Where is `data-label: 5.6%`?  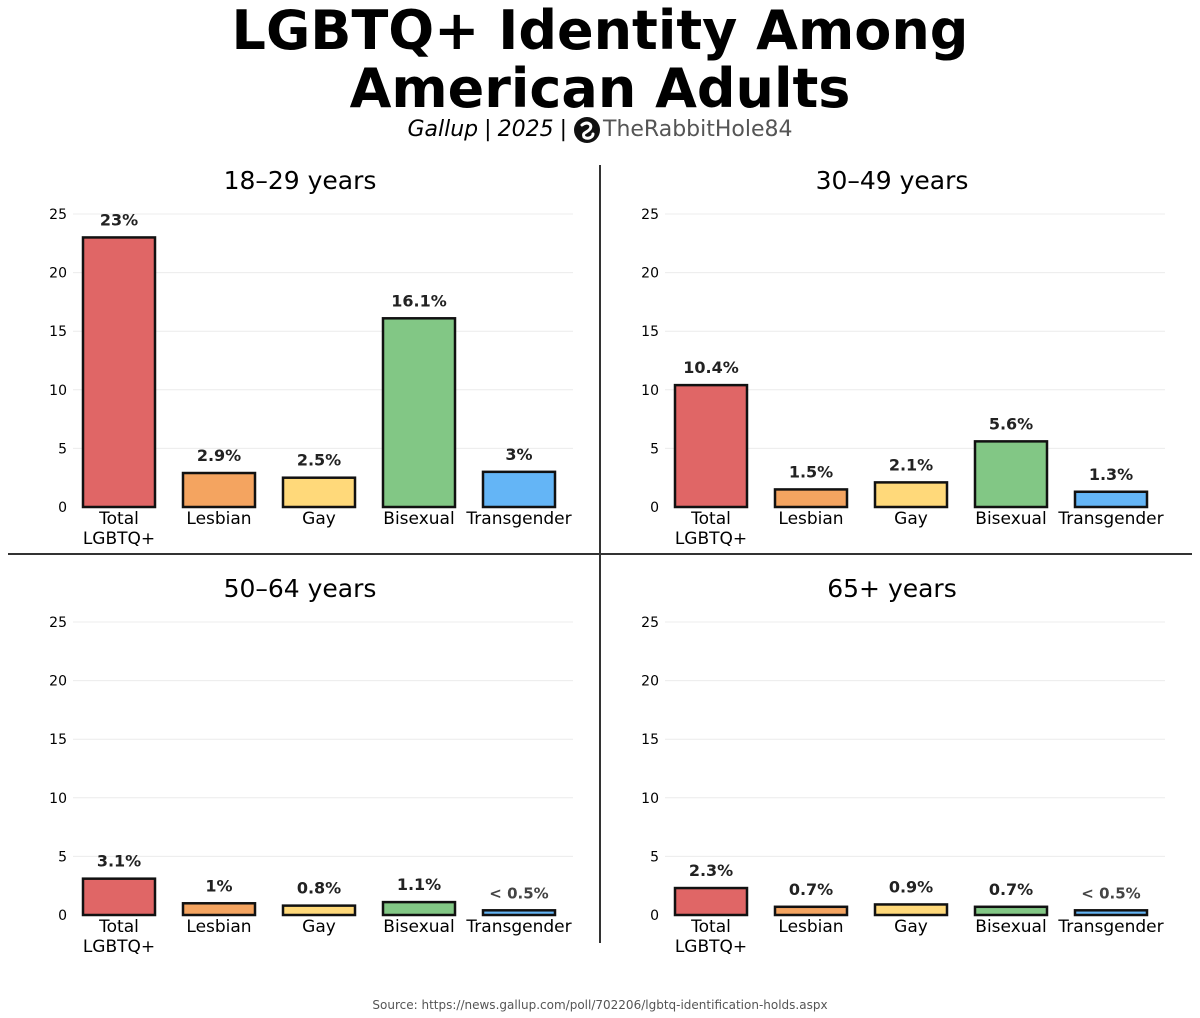 data-label: 5.6% is located at coordinates (1011, 423).